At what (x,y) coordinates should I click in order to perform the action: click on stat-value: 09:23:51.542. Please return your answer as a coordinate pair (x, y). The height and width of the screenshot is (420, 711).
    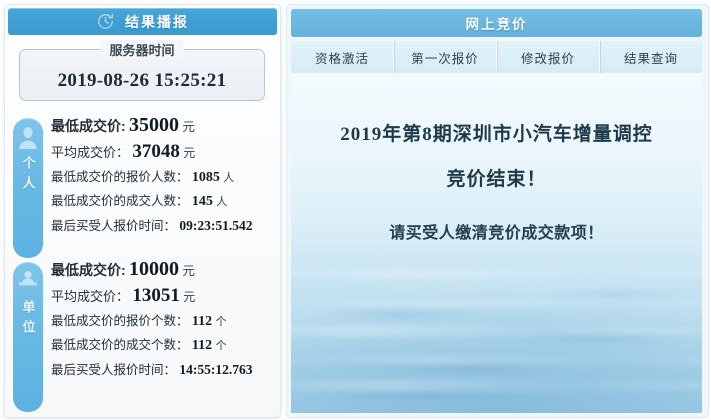
    Looking at the image, I should click on (216, 225).